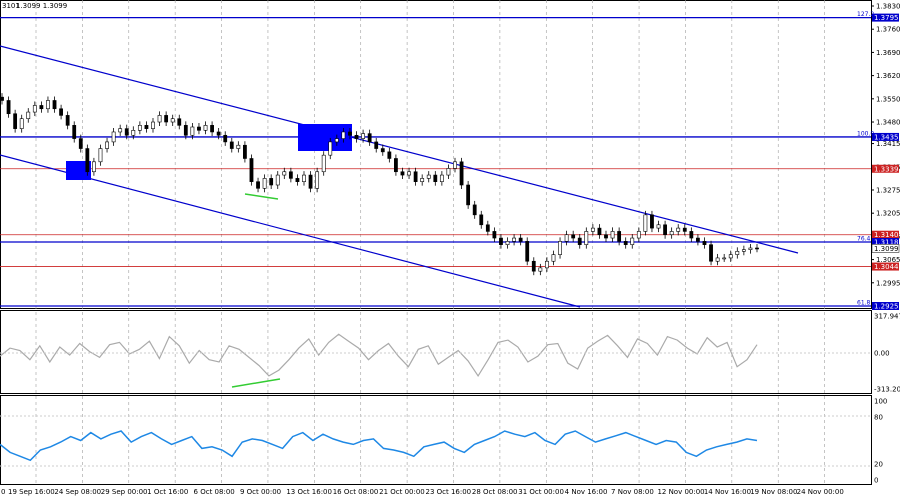 This screenshot has height=500, width=900. I want to click on y-tick-label: 1.3760, so click(888, 30).